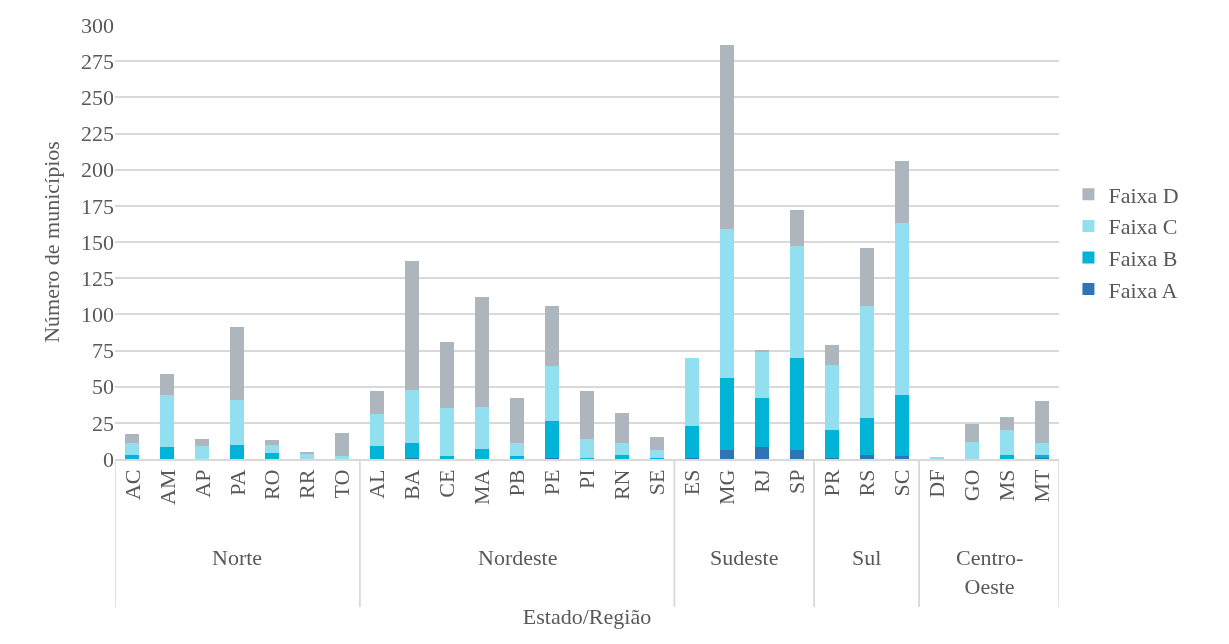 The image size is (1229, 644). I want to click on x-tick-label: PA, so click(237, 482).